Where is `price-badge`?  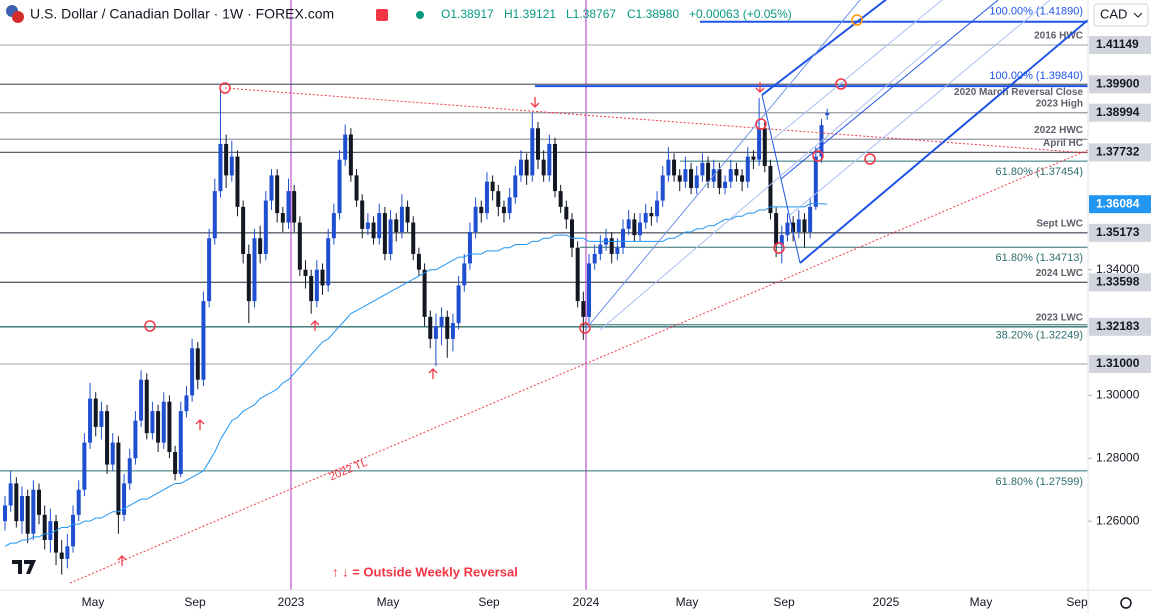 price-badge is located at coordinates (1120, 84).